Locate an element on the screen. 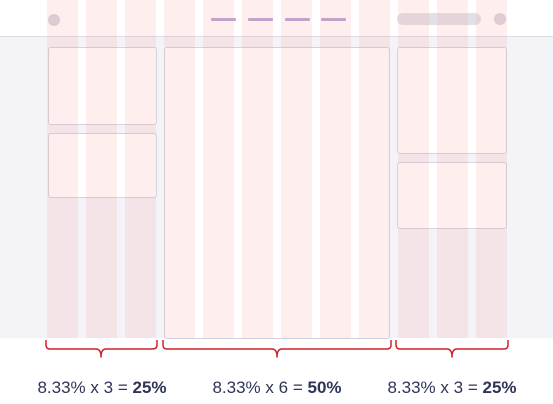  header-bar is located at coordinates (276, 18).